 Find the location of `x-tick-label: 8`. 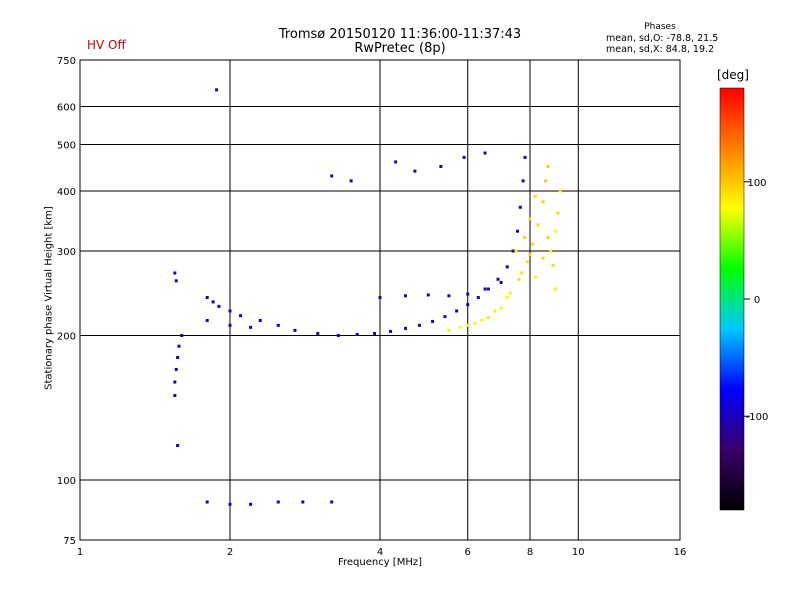

x-tick-label: 8 is located at coordinates (530, 552).